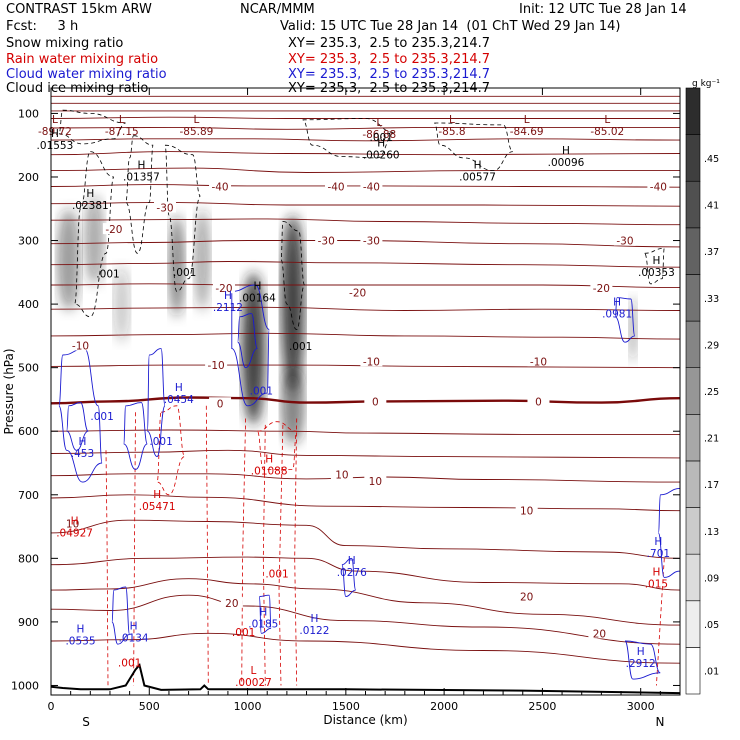  I want to click on zero-isotherm, so click(365, 400).